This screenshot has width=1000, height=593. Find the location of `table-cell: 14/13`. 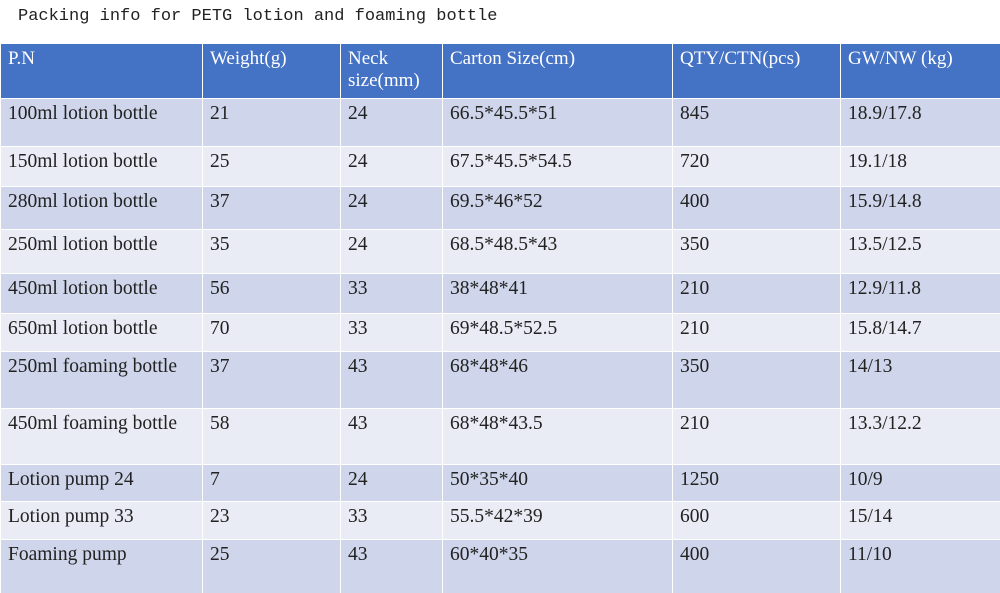

table-cell: 14/13 is located at coordinates (920, 380).